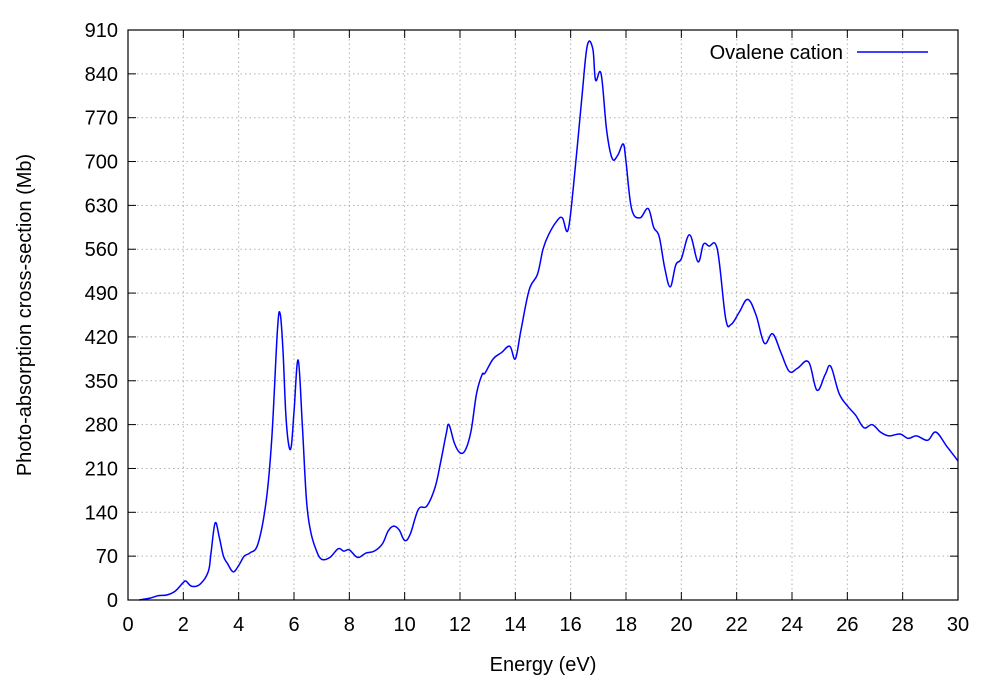  What do you see at coordinates (626, 625) in the screenshot?
I see `x-tick-label: 18` at bounding box center [626, 625].